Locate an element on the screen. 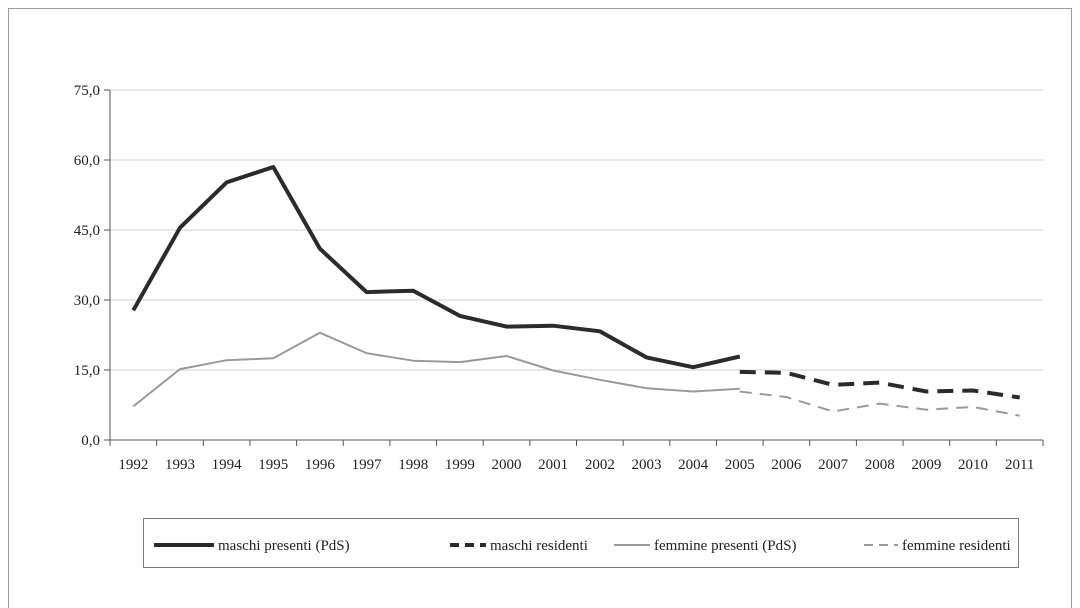  x-tick-label: 2006 is located at coordinates (786, 465).